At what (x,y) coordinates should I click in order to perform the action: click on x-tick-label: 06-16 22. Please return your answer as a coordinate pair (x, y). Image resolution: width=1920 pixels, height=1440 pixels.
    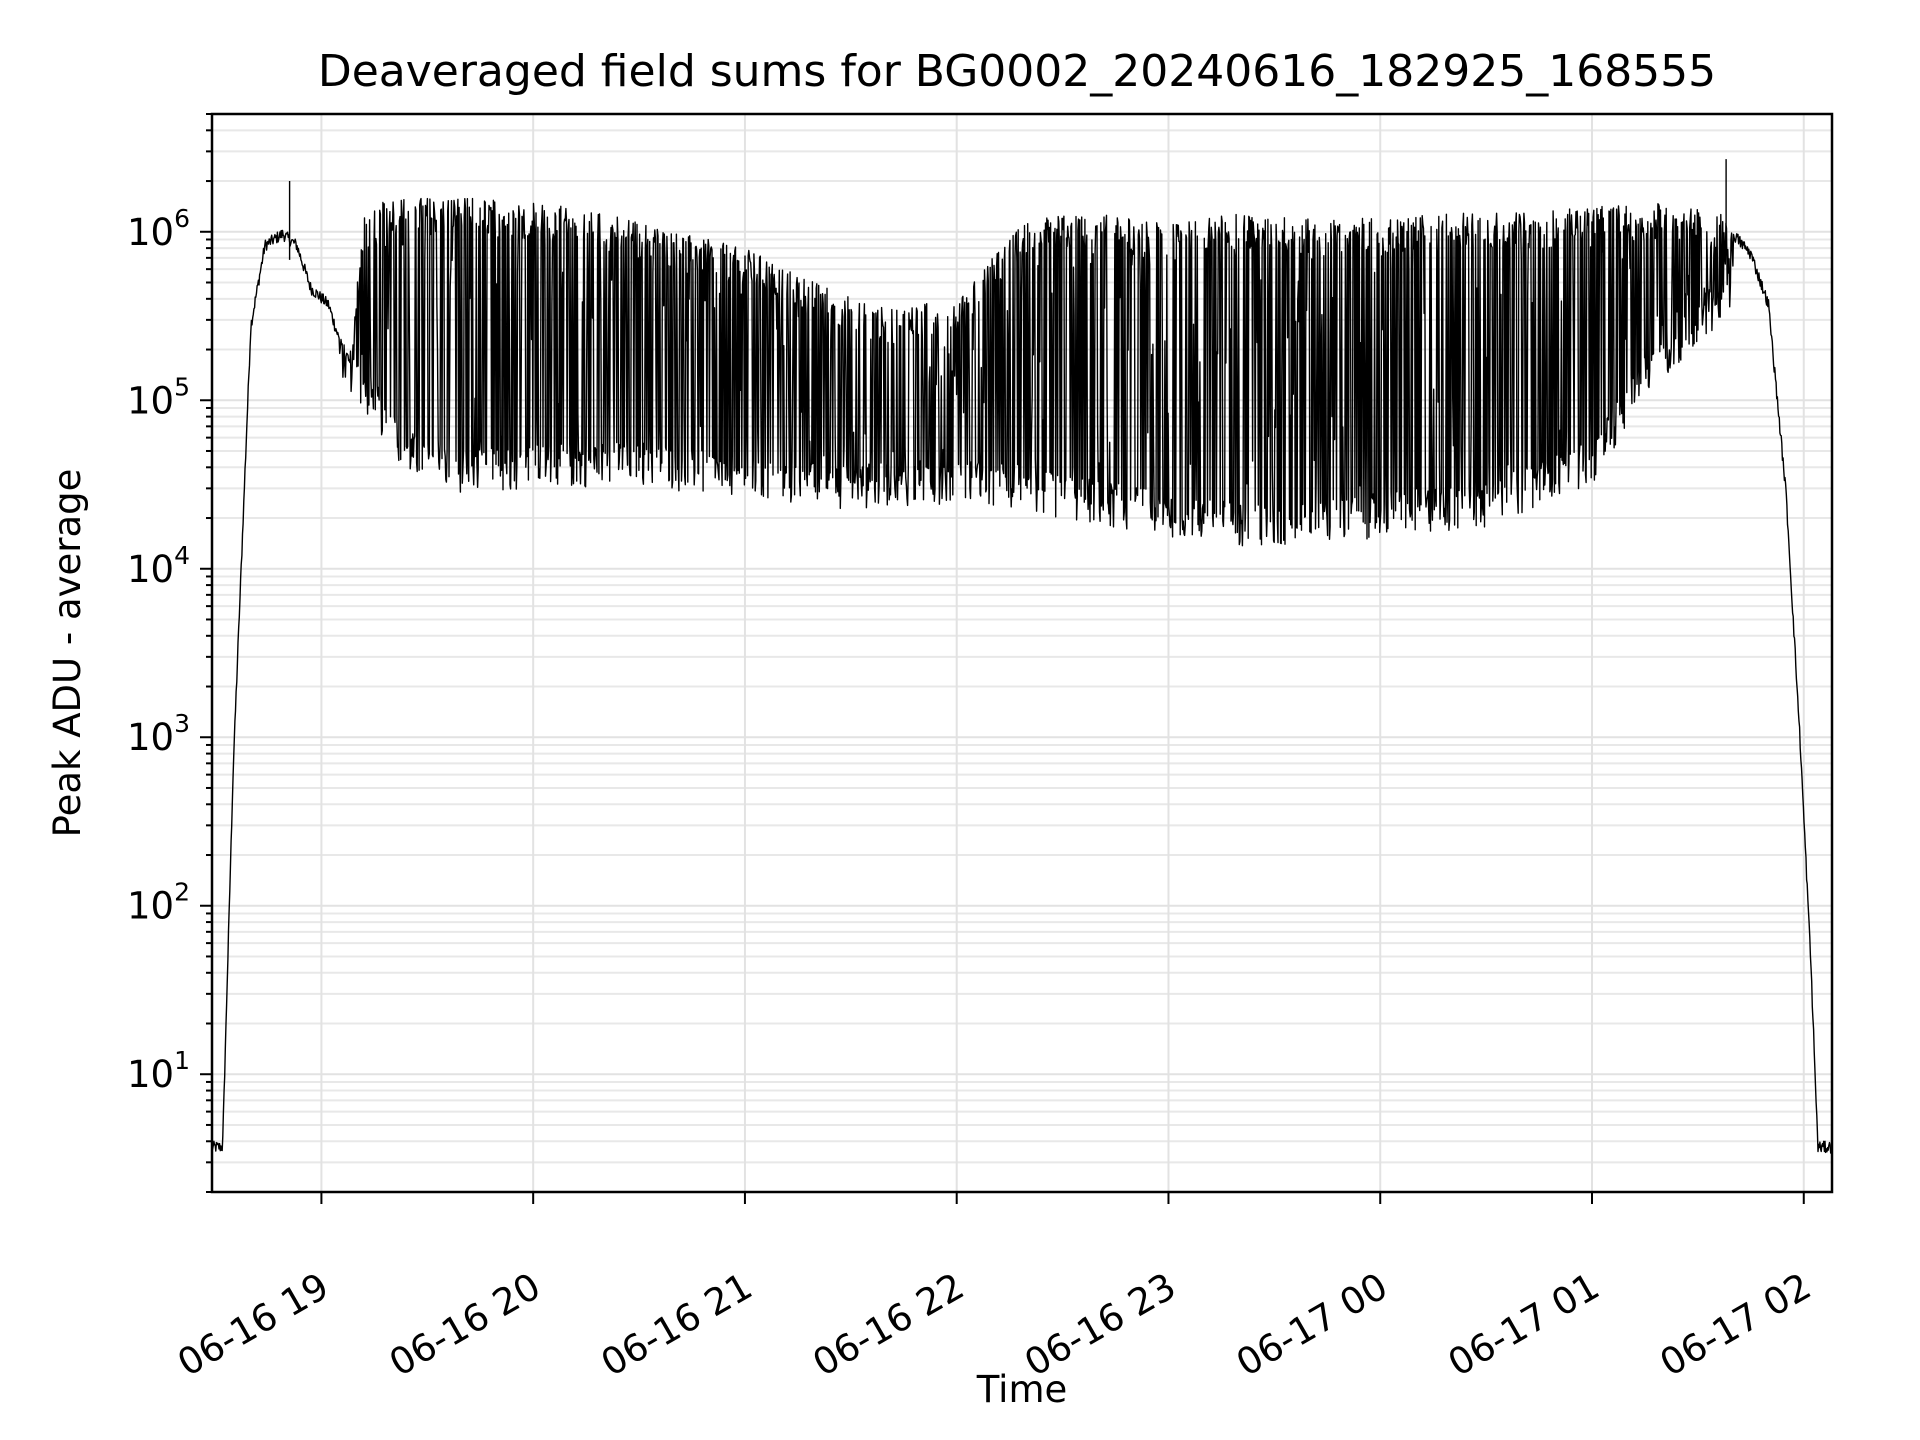
    Looking at the image, I should click on (889, 1325).